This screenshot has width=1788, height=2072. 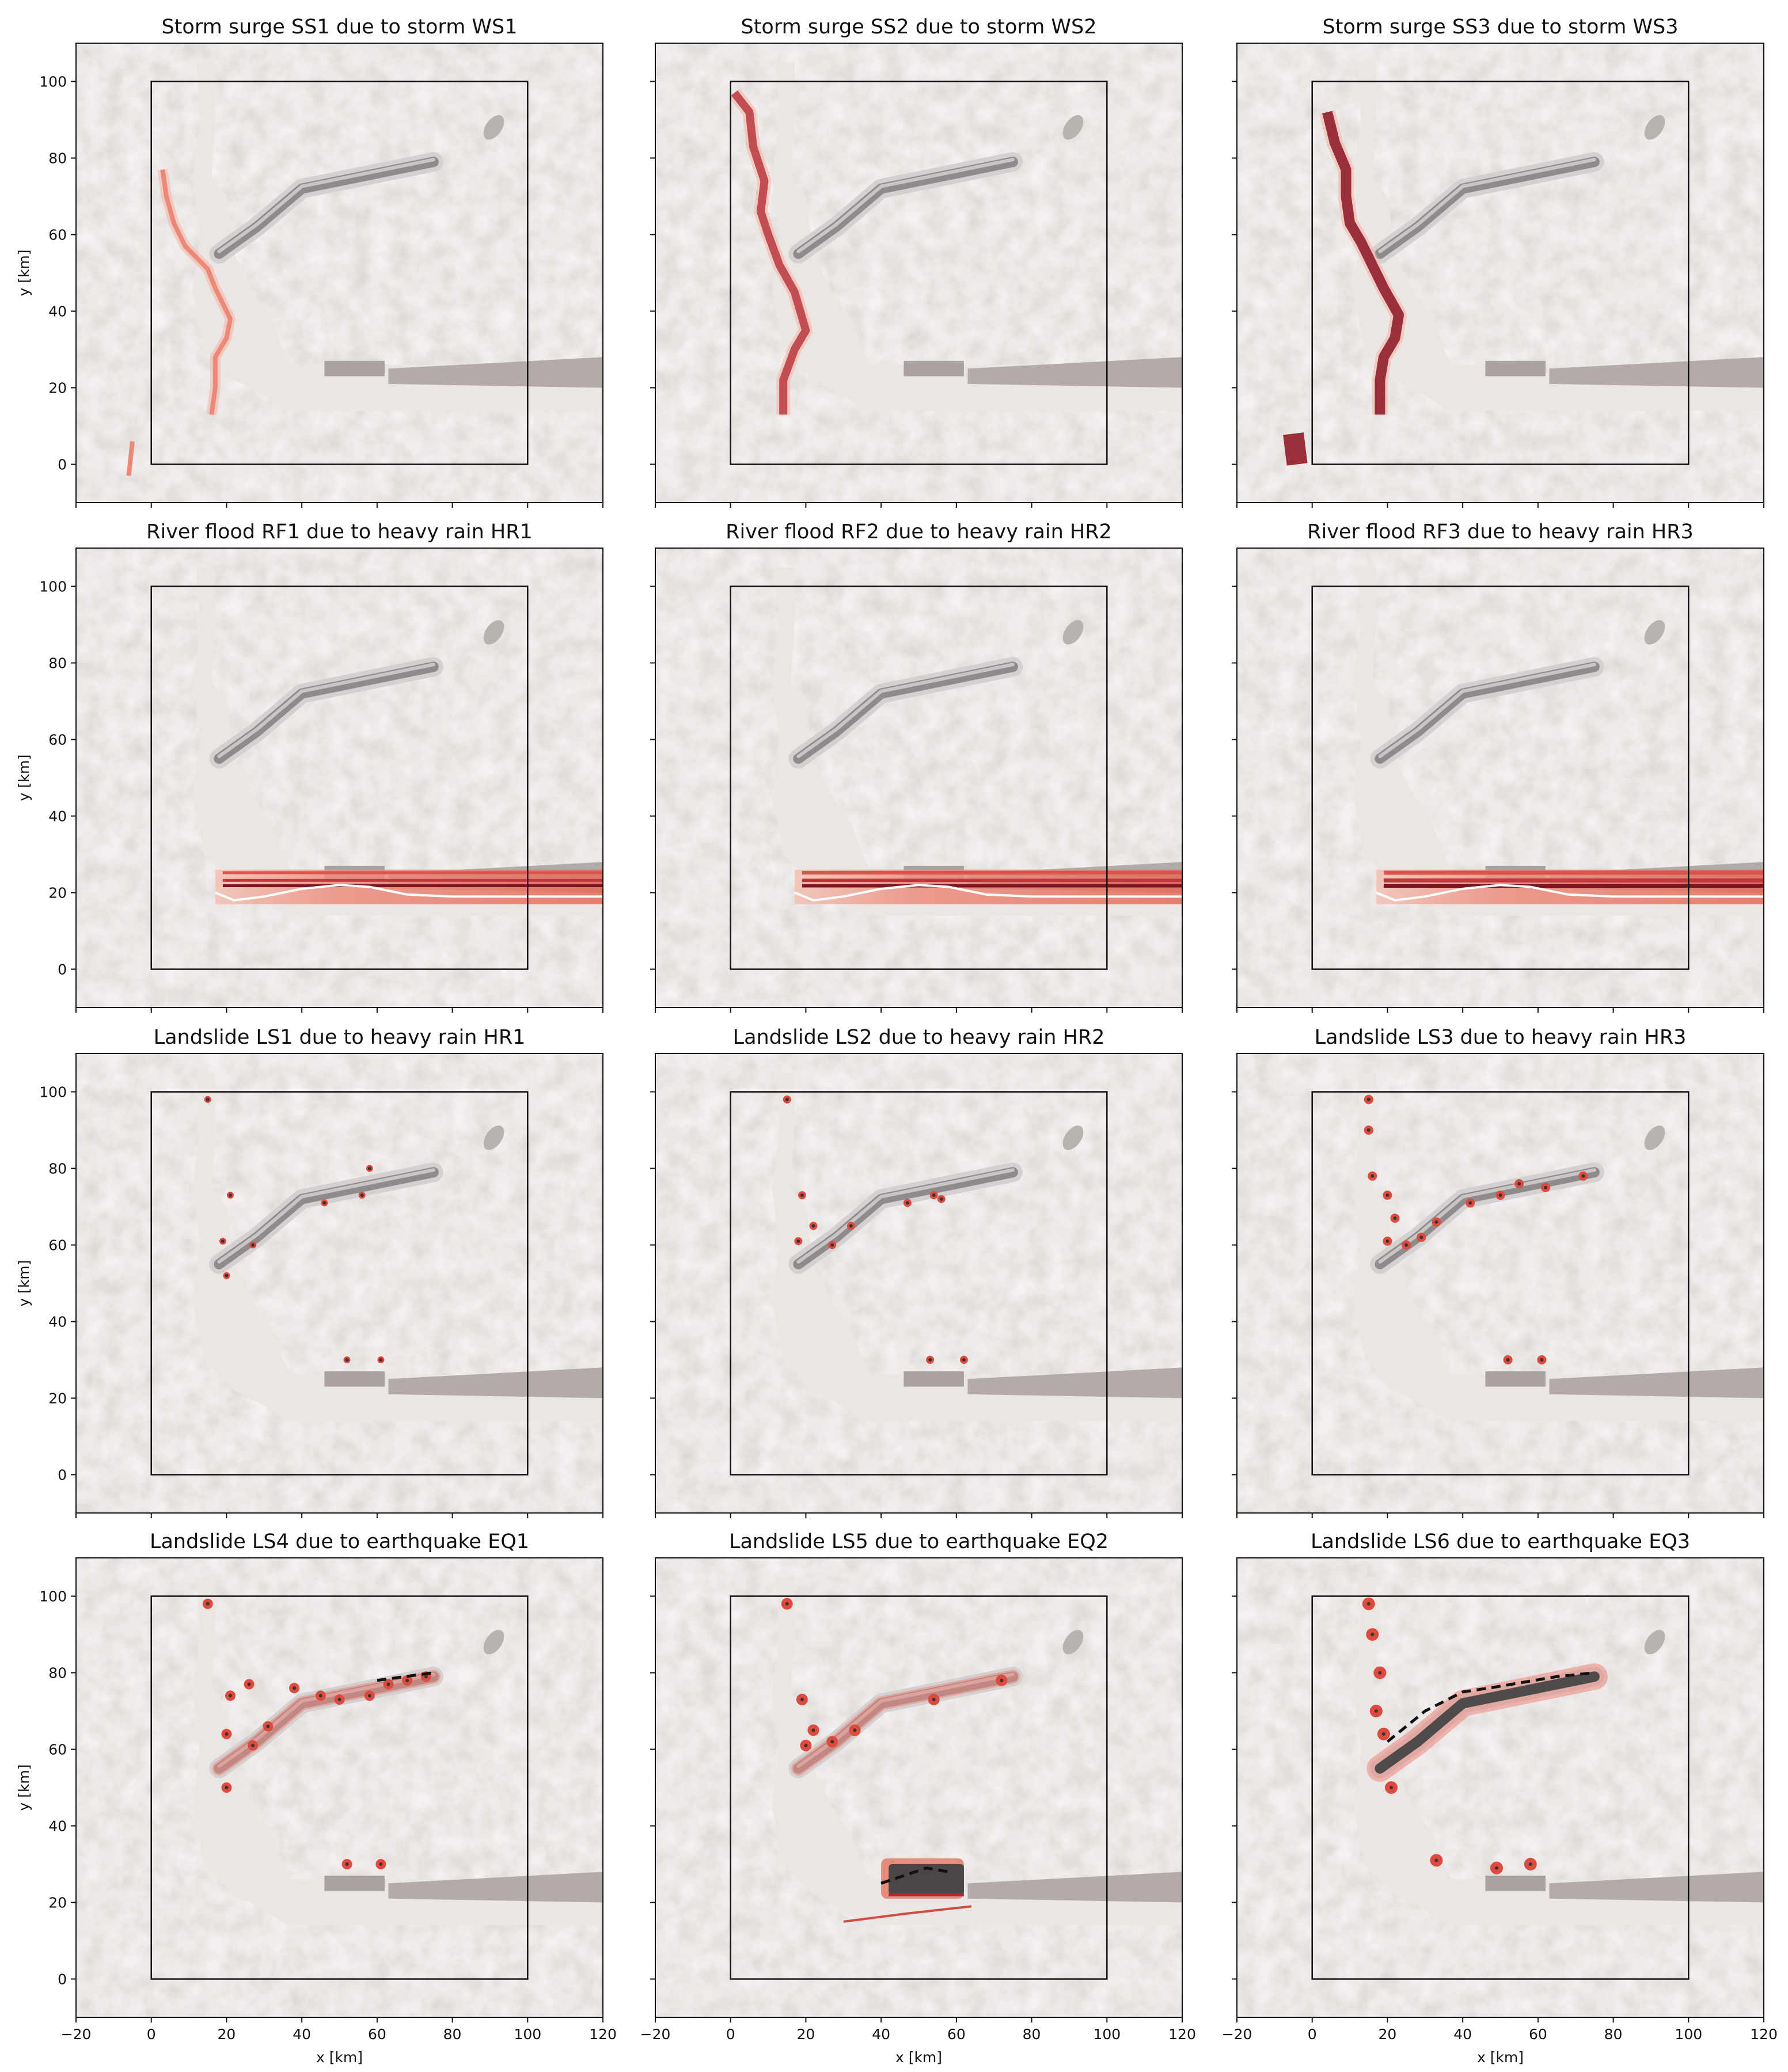 I want to click on panel-title: Landslide LS1 due to heavy rain HR1, so click(x=340, y=1037).